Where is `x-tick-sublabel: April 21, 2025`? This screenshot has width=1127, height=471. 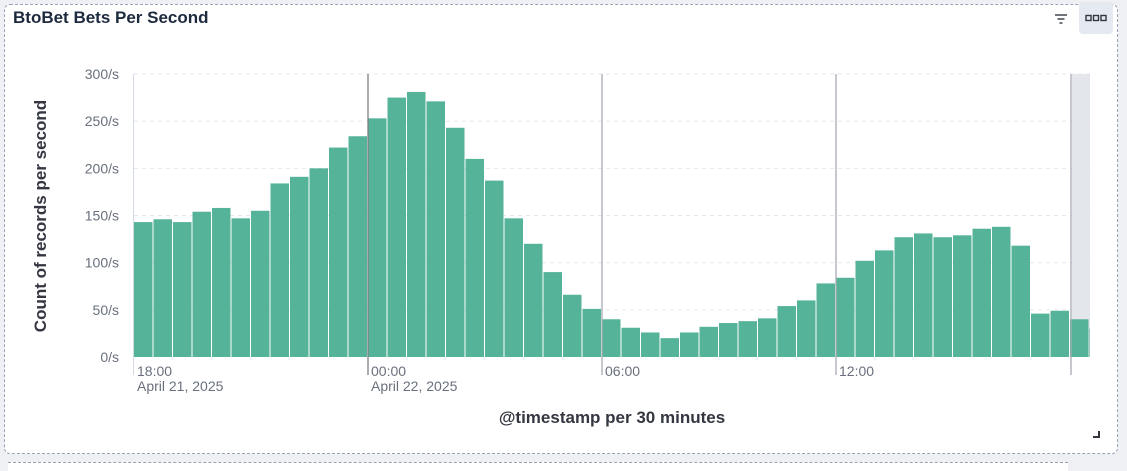 x-tick-sublabel: April 21, 2025 is located at coordinates (180, 386).